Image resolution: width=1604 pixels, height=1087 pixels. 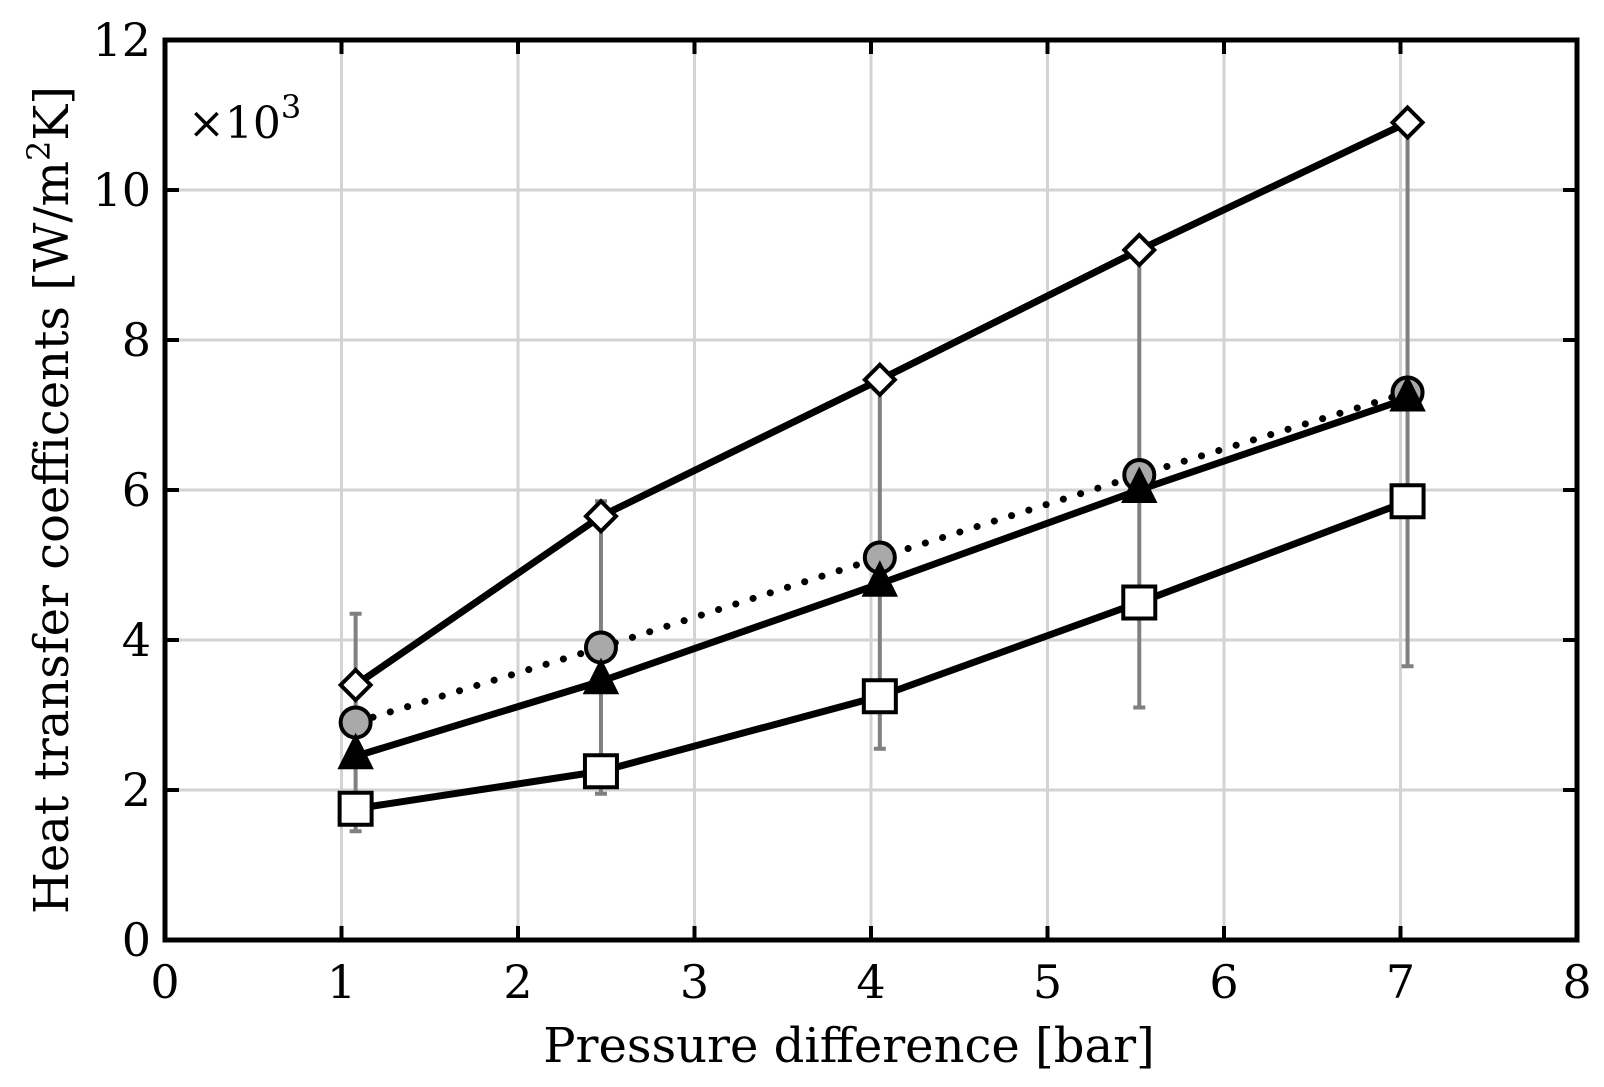 I want to click on y-tick-label: 6, so click(x=136, y=490).